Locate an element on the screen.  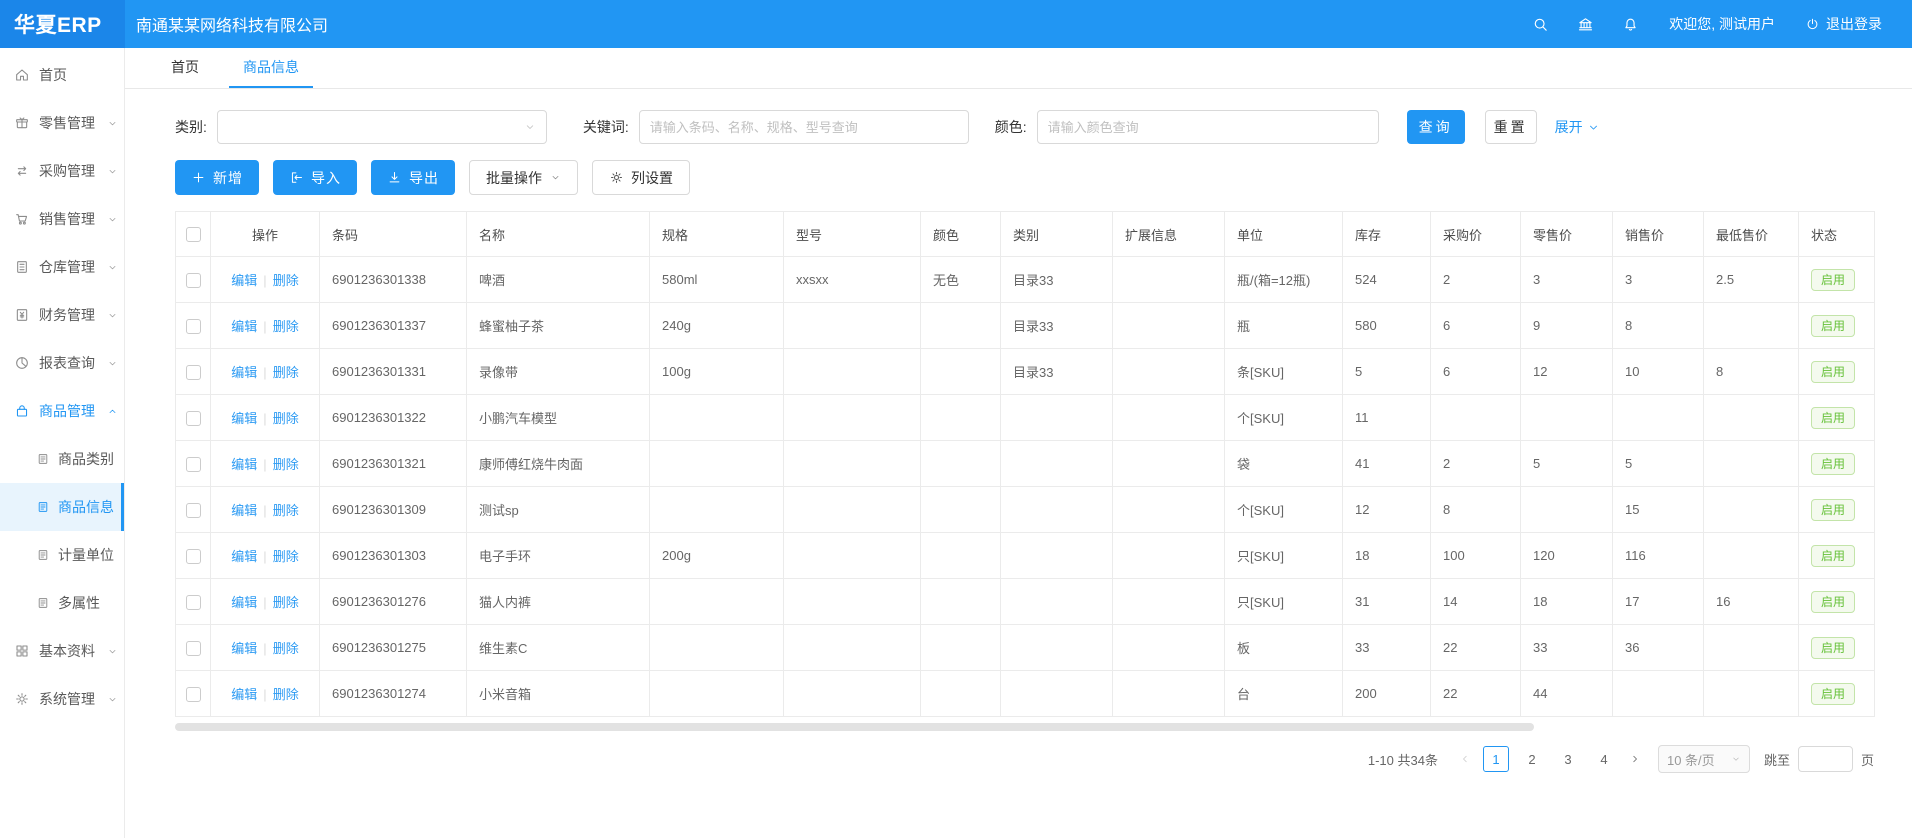
cell-barcode: 6901236301274 is located at coordinates (393, 693).